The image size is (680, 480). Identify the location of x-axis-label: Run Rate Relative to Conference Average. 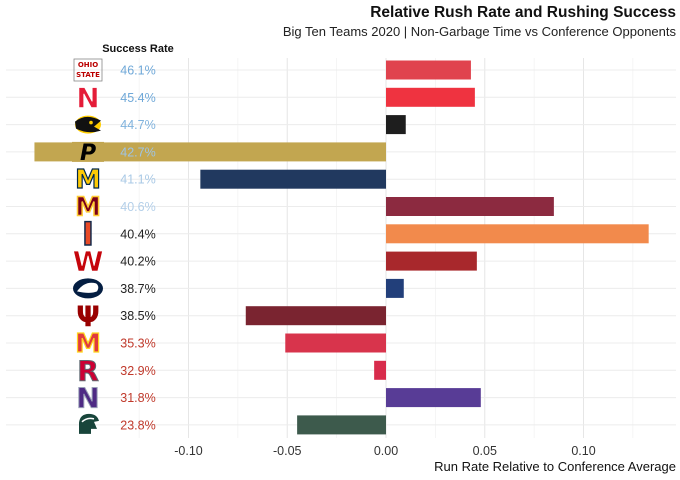
(555, 466).